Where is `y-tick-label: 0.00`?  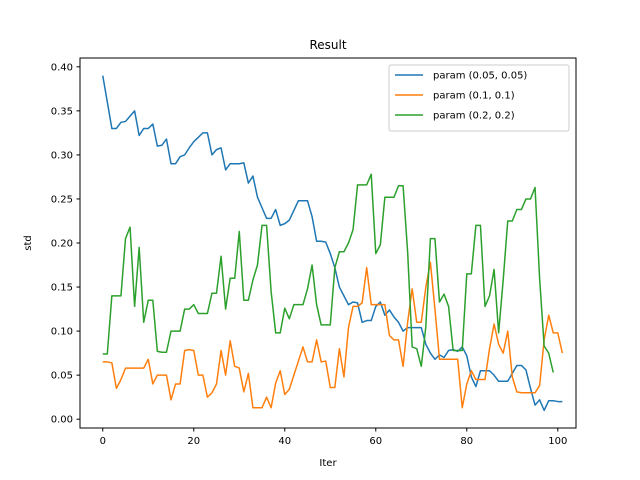
y-tick-label: 0.00 is located at coordinates (62, 420).